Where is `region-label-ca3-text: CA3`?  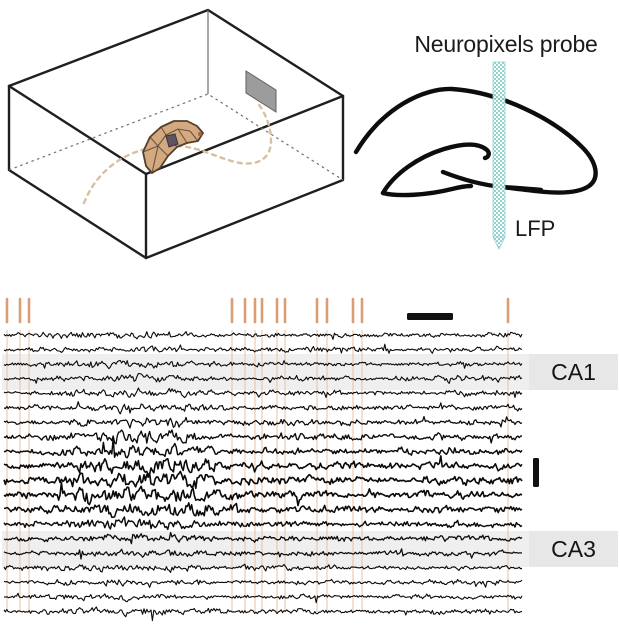 region-label-ca3-text: CA3 is located at coordinates (573, 548).